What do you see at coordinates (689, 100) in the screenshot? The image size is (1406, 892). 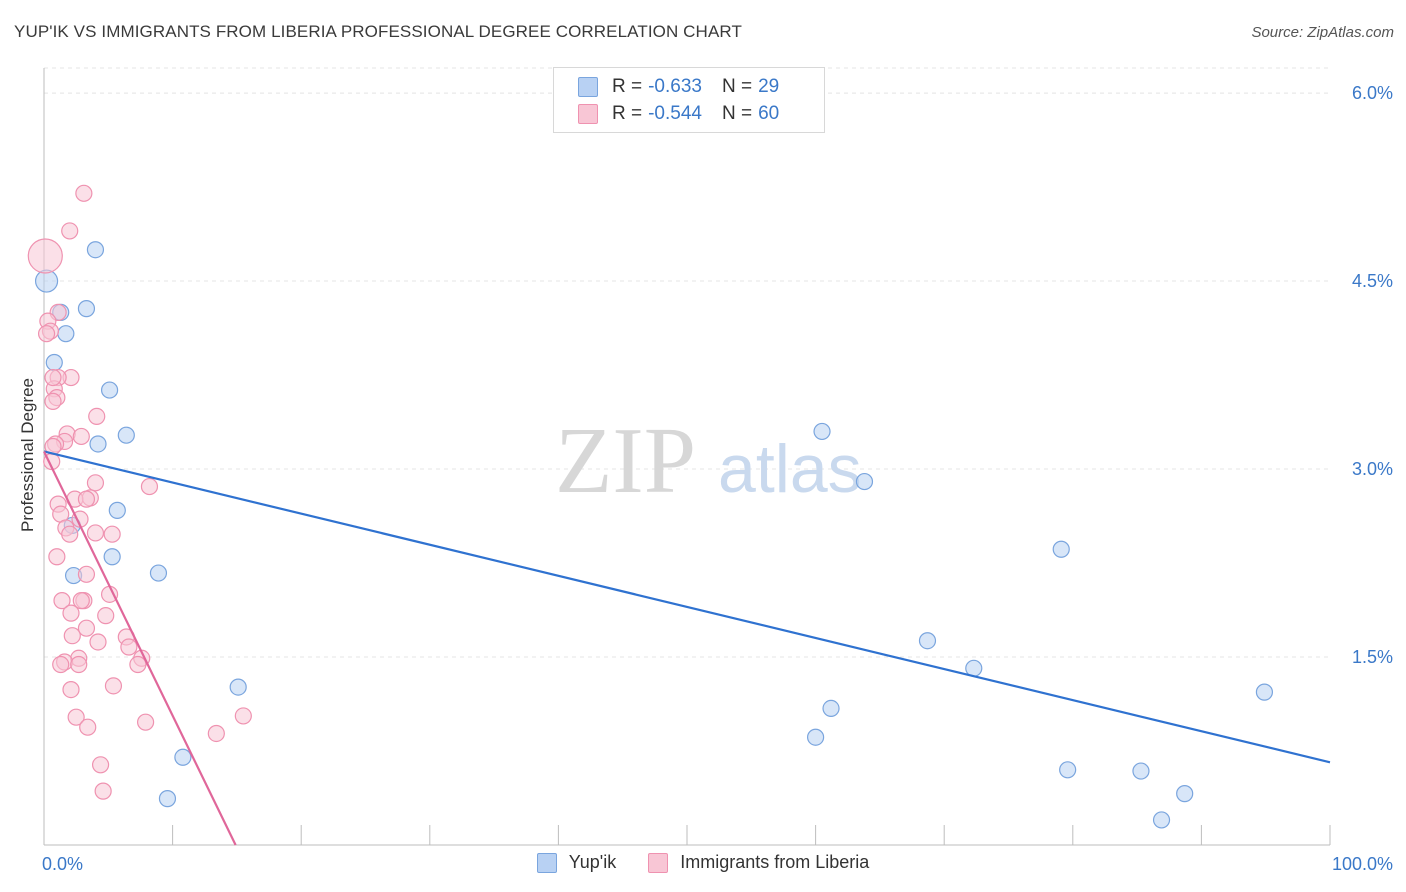 I see `stats-legend: R = -0.633 N = 29 R = -0.544 N = 60` at bounding box center [689, 100].